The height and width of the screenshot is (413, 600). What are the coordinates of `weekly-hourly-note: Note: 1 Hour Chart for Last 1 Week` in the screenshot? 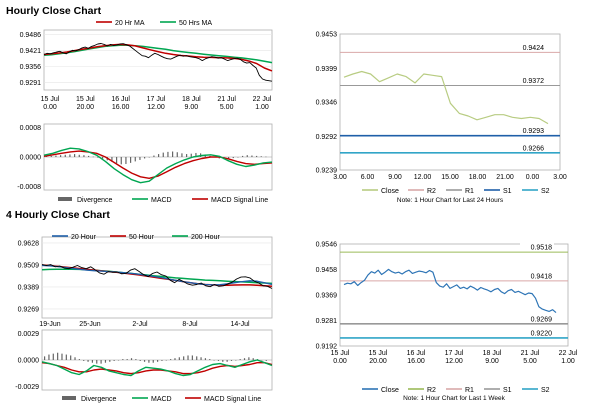 It's located at (454, 398).